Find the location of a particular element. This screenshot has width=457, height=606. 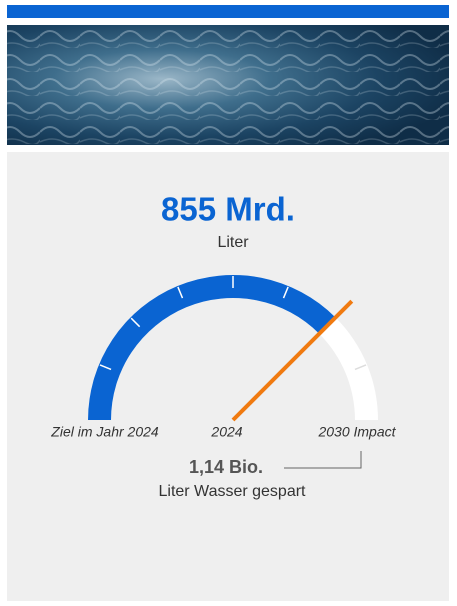

gauge-label: 2030 Impact is located at coordinates (356, 432).